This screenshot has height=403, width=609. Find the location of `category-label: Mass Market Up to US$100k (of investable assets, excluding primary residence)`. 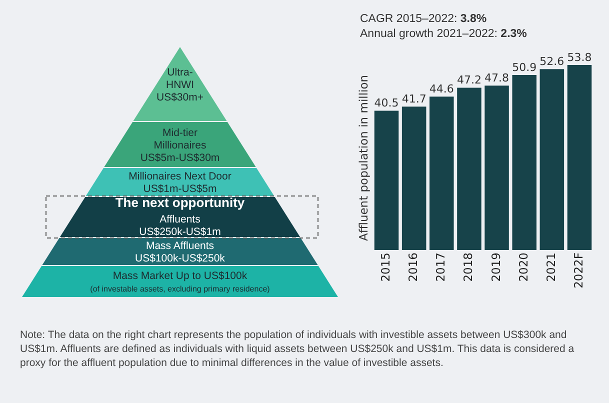

category-label: Mass Market Up to US$100k (of investable assets, excluding primary residence) is located at coordinates (180, 282).